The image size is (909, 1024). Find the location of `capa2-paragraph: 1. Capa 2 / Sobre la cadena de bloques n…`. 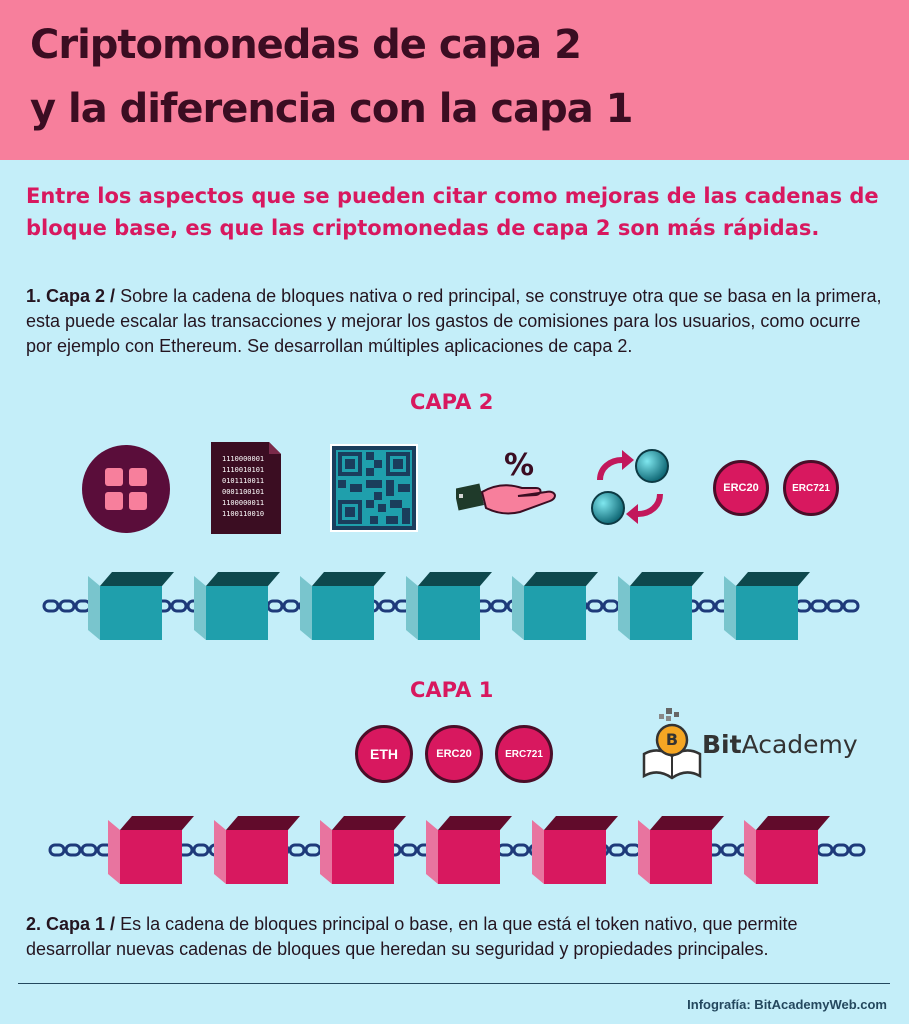

capa2-paragraph: 1. Capa 2 / Sobre la cadena de bloques n… is located at coordinates (456, 321).